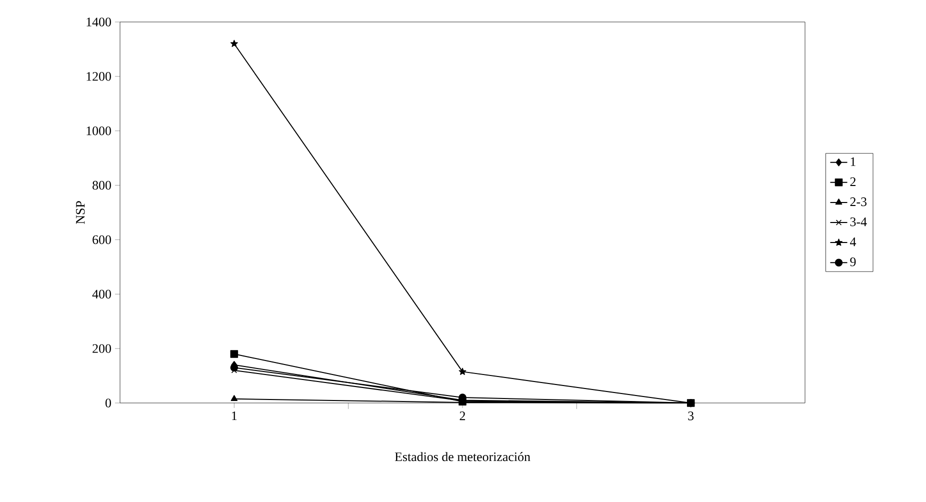 The height and width of the screenshot is (502, 926). Describe the element at coordinates (853, 161) in the screenshot. I see `legend-label: 1` at that location.